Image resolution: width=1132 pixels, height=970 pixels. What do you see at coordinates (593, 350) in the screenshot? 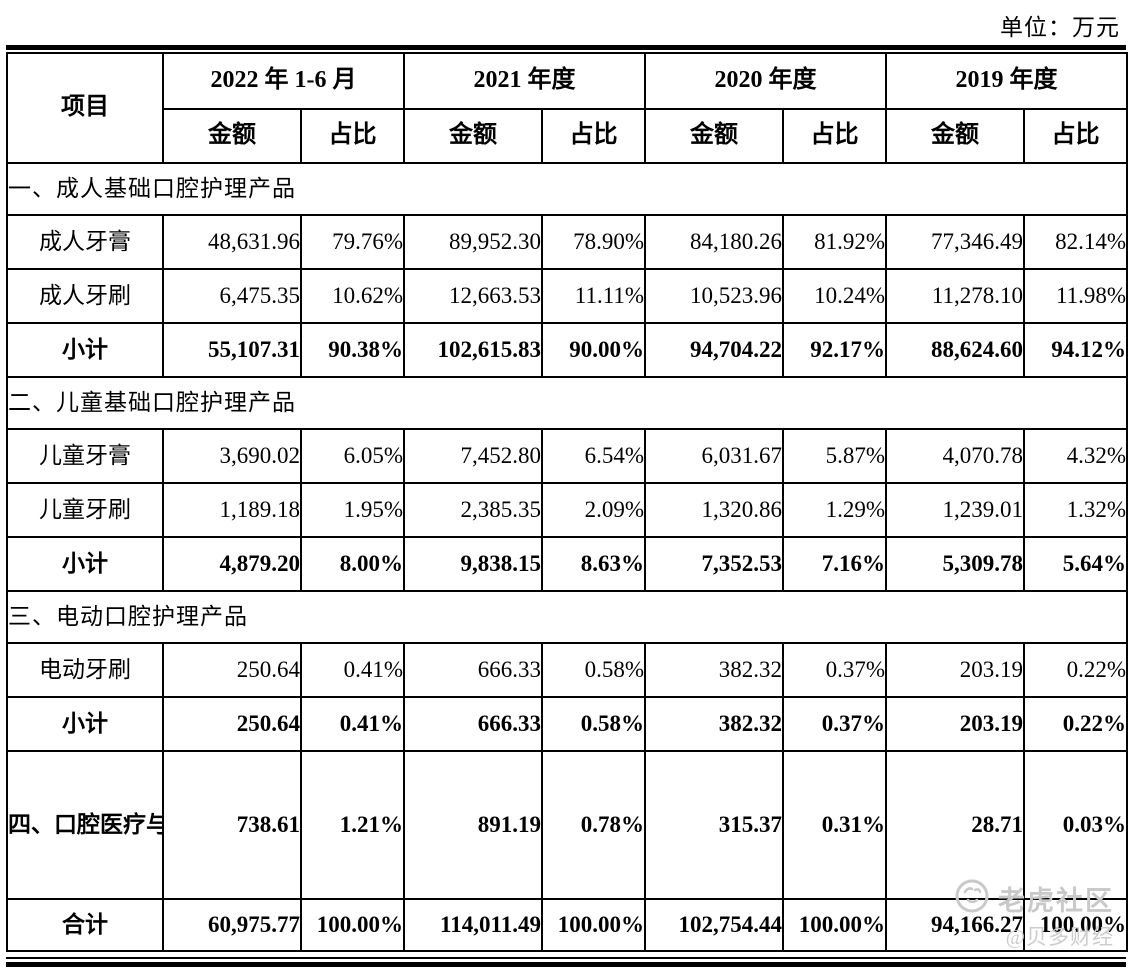
I see `ratio-cell: 90.00%` at bounding box center [593, 350].